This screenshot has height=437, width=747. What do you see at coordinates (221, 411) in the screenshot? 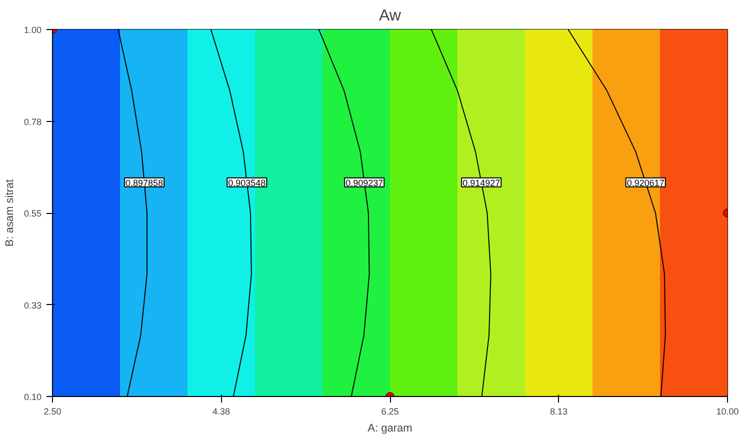
I see `x-tick-label: 4.38` at bounding box center [221, 411].